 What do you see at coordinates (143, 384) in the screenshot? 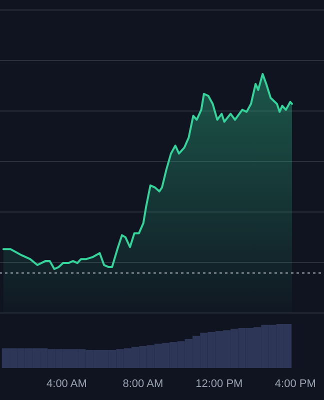
I see `x-tick-label: 8:00 AM` at bounding box center [143, 384].